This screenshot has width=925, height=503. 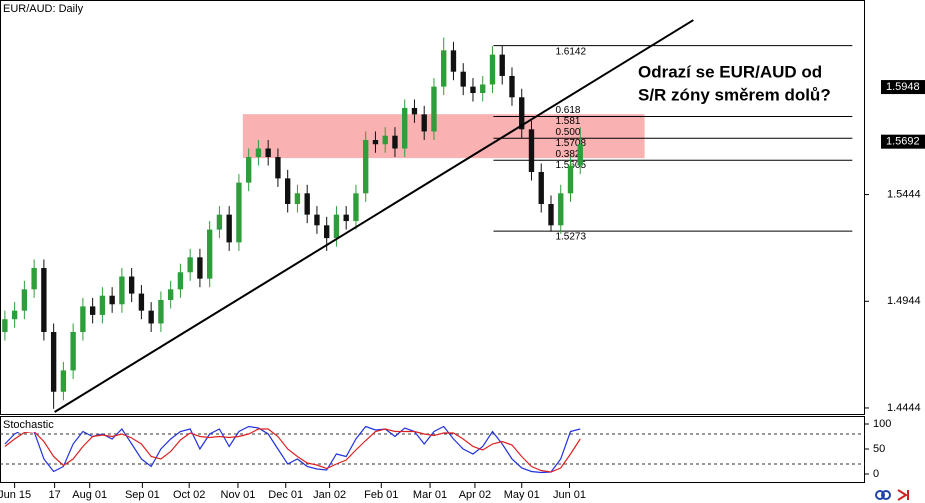 I want to click on fib-label: 1.6142, so click(x=570, y=51).